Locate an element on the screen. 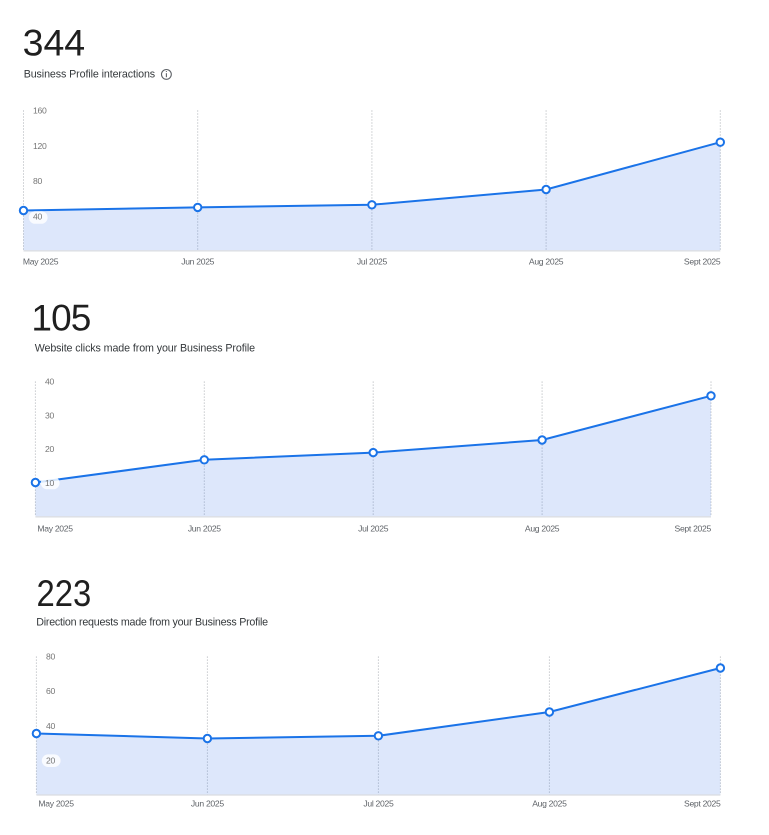 The width and height of the screenshot is (769, 835). svg-text: 10 is located at coordinates (49, 483).